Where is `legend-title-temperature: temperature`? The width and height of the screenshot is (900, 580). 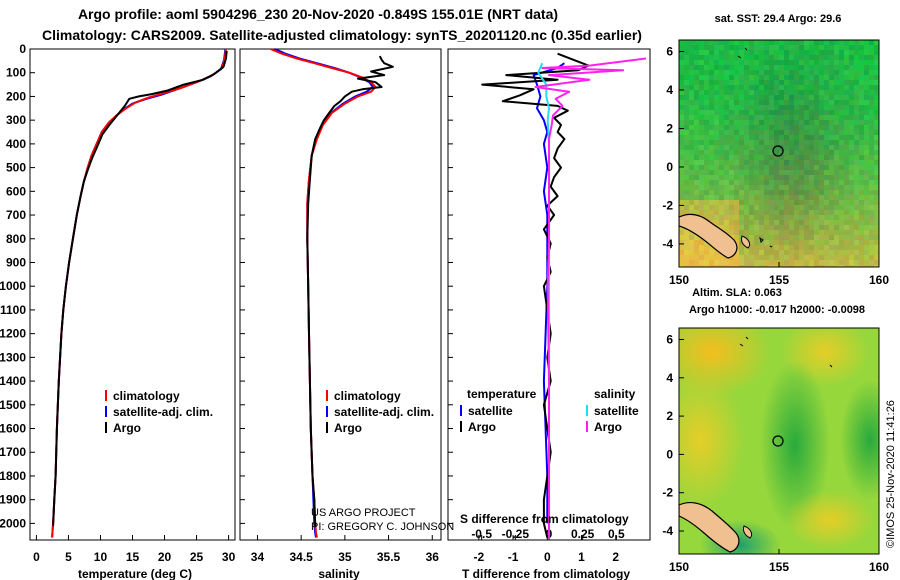
legend-title-temperature: temperature is located at coordinates (502, 394).